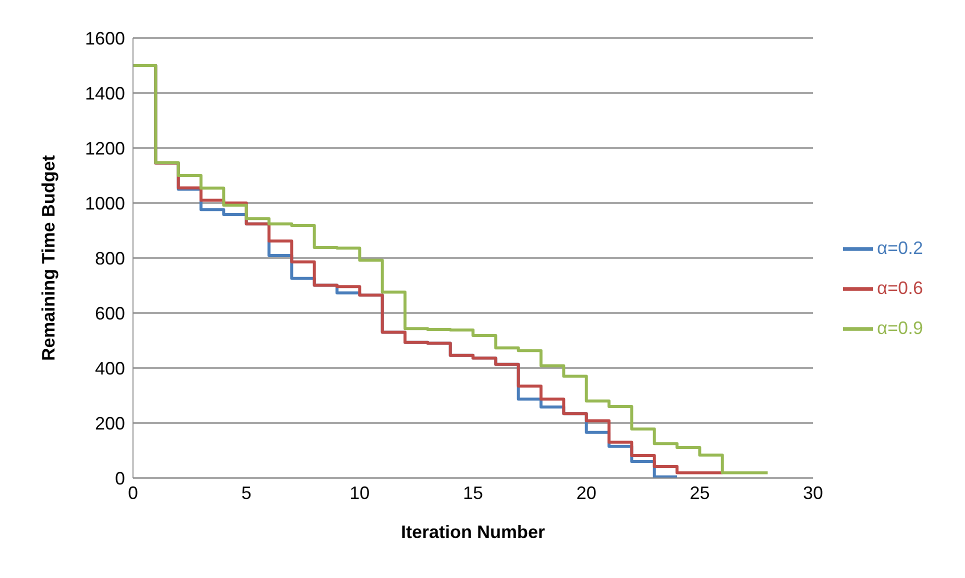 The image size is (965, 578). Describe the element at coordinates (900, 288) in the screenshot. I see `legend-label: α=0.6` at that location.